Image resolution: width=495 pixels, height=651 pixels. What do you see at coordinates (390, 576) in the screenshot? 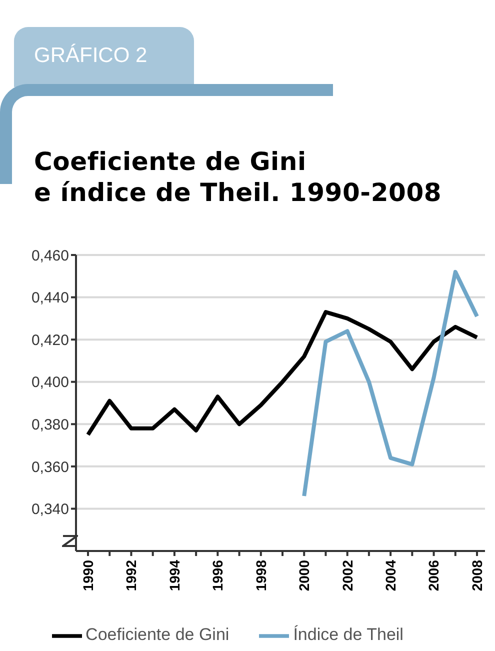
I see `x-tick-label: 2004` at bounding box center [390, 576].